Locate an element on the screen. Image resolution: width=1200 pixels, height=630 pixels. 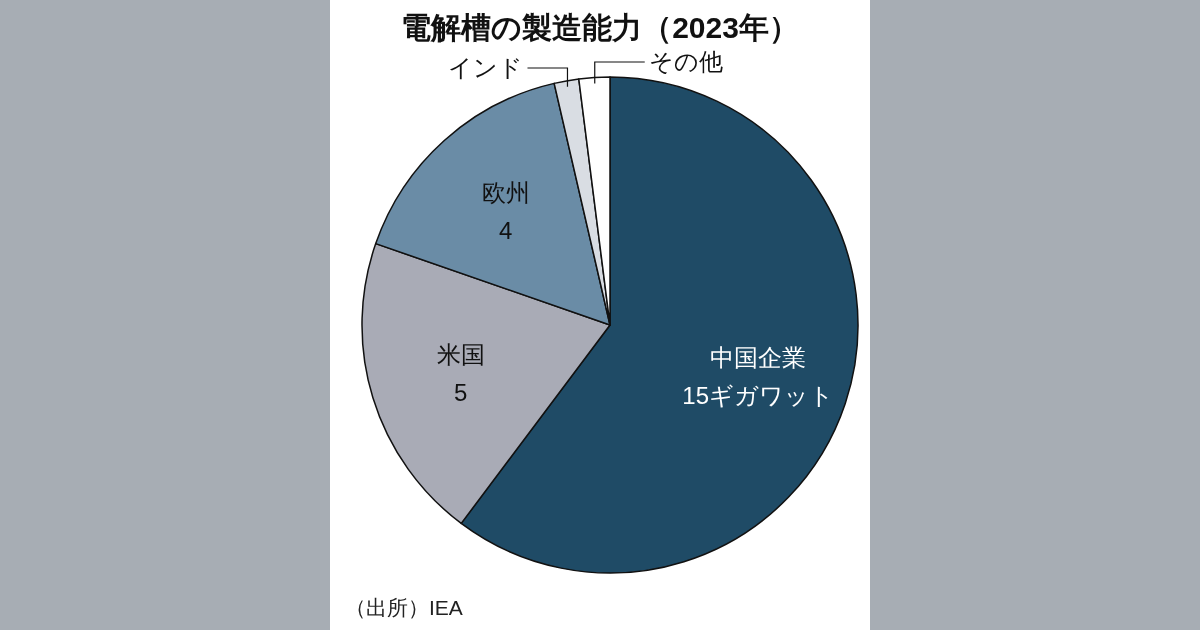
chart-title: 電解槽の製造能力（2023年） is located at coordinates (600, 27).